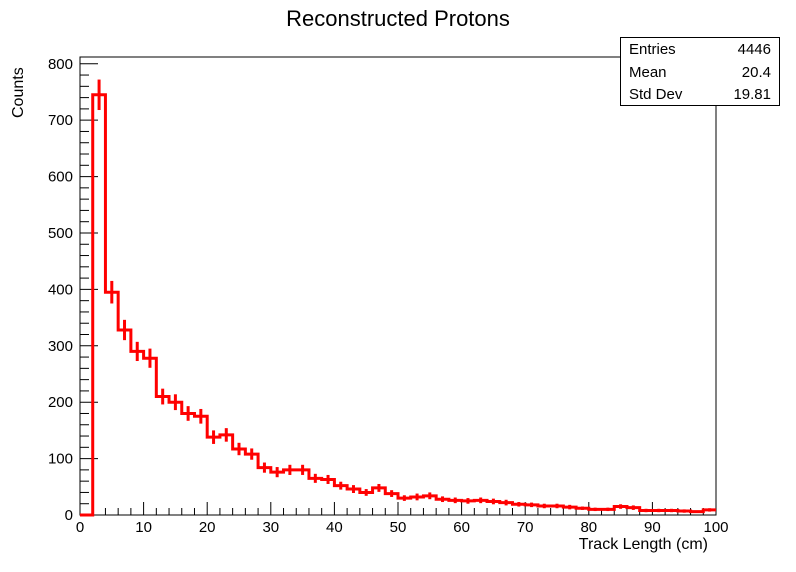 The height and width of the screenshot is (572, 796). What do you see at coordinates (80, 527) in the screenshot?
I see `x-tick-label: 0` at bounding box center [80, 527].